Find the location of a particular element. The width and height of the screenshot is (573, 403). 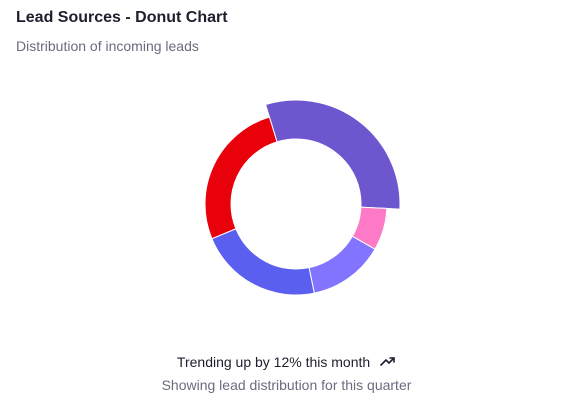

trend-line: Trending up by 12% this month is located at coordinates (286, 362).